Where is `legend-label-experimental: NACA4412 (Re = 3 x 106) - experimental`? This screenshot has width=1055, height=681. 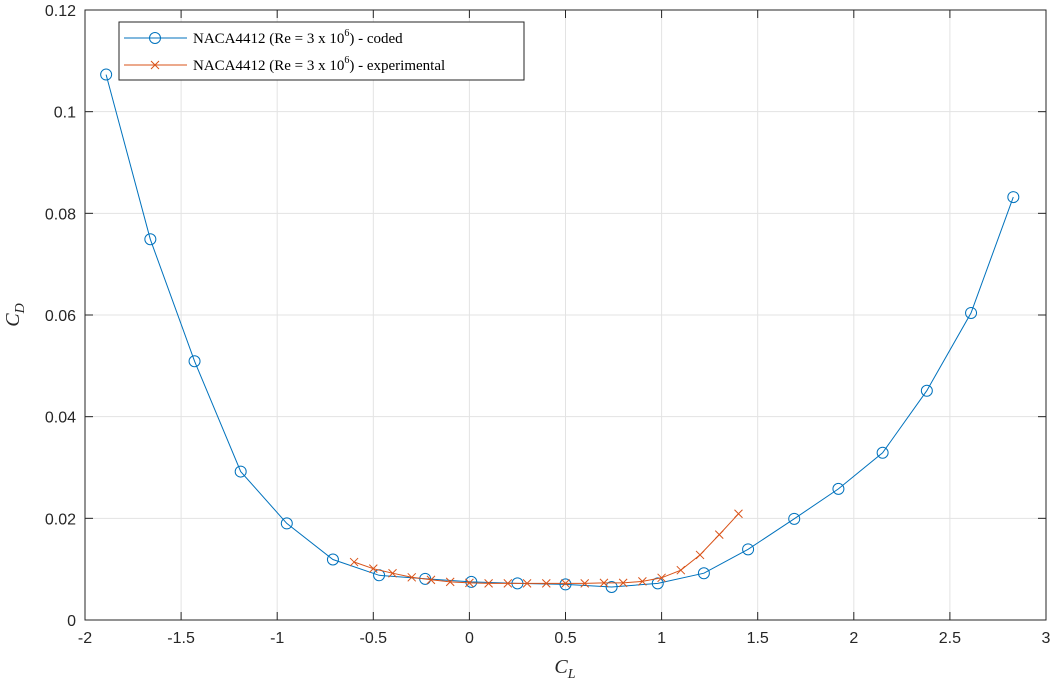 legend-label-experimental: NACA4412 (Re = 3 x 106) - experimental is located at coordinates (319, 64).